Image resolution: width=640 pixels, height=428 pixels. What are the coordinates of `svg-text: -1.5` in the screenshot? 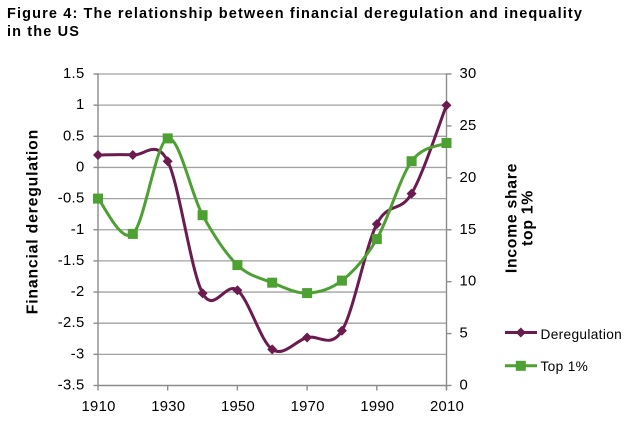 It's located at (71, 261).